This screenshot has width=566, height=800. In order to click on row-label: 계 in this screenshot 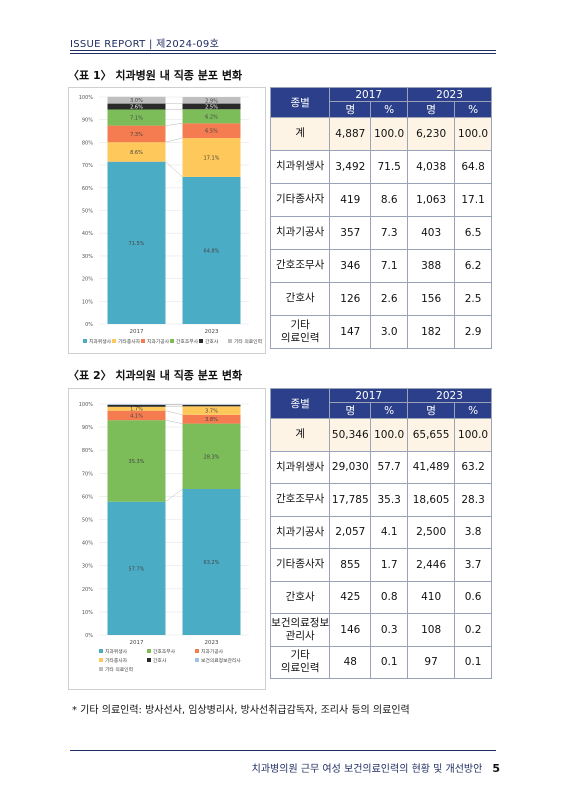, I will do `click(300, 435)`.